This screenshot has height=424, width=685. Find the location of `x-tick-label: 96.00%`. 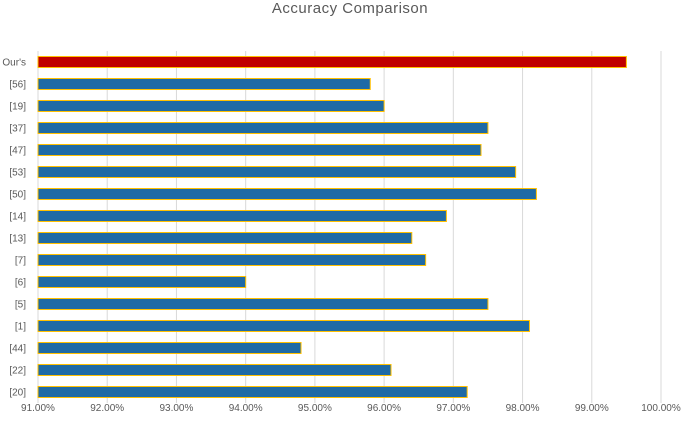

x-tick-label: 96.00% is located at coordinates (384, 408).